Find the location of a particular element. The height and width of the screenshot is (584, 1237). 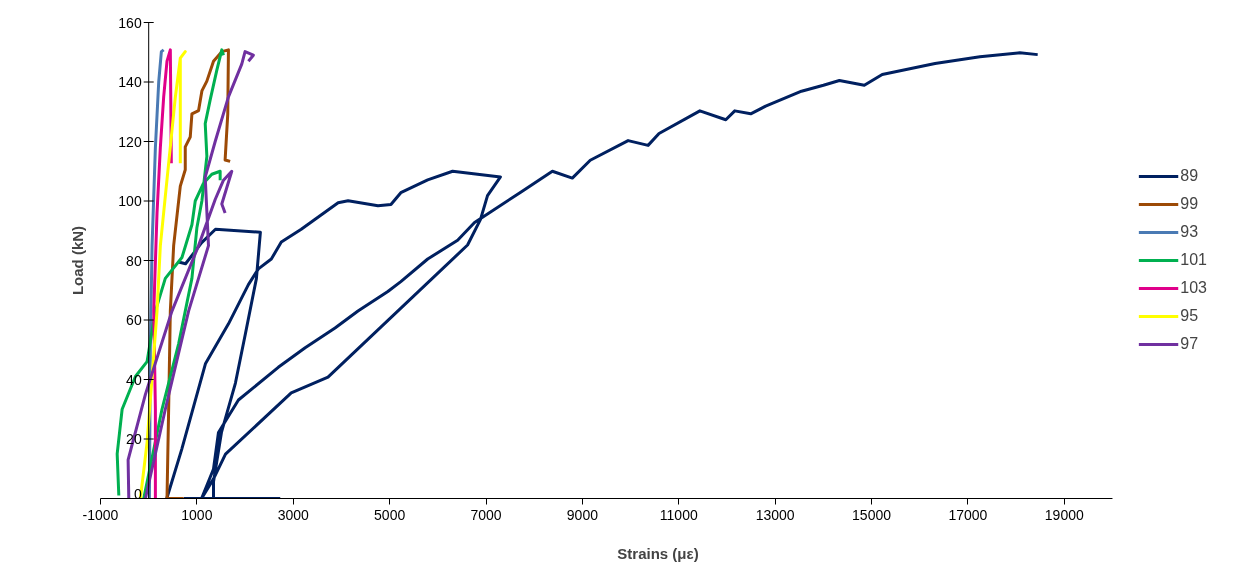

x-tick-label: 15000 is located at coordinates (872, 514).